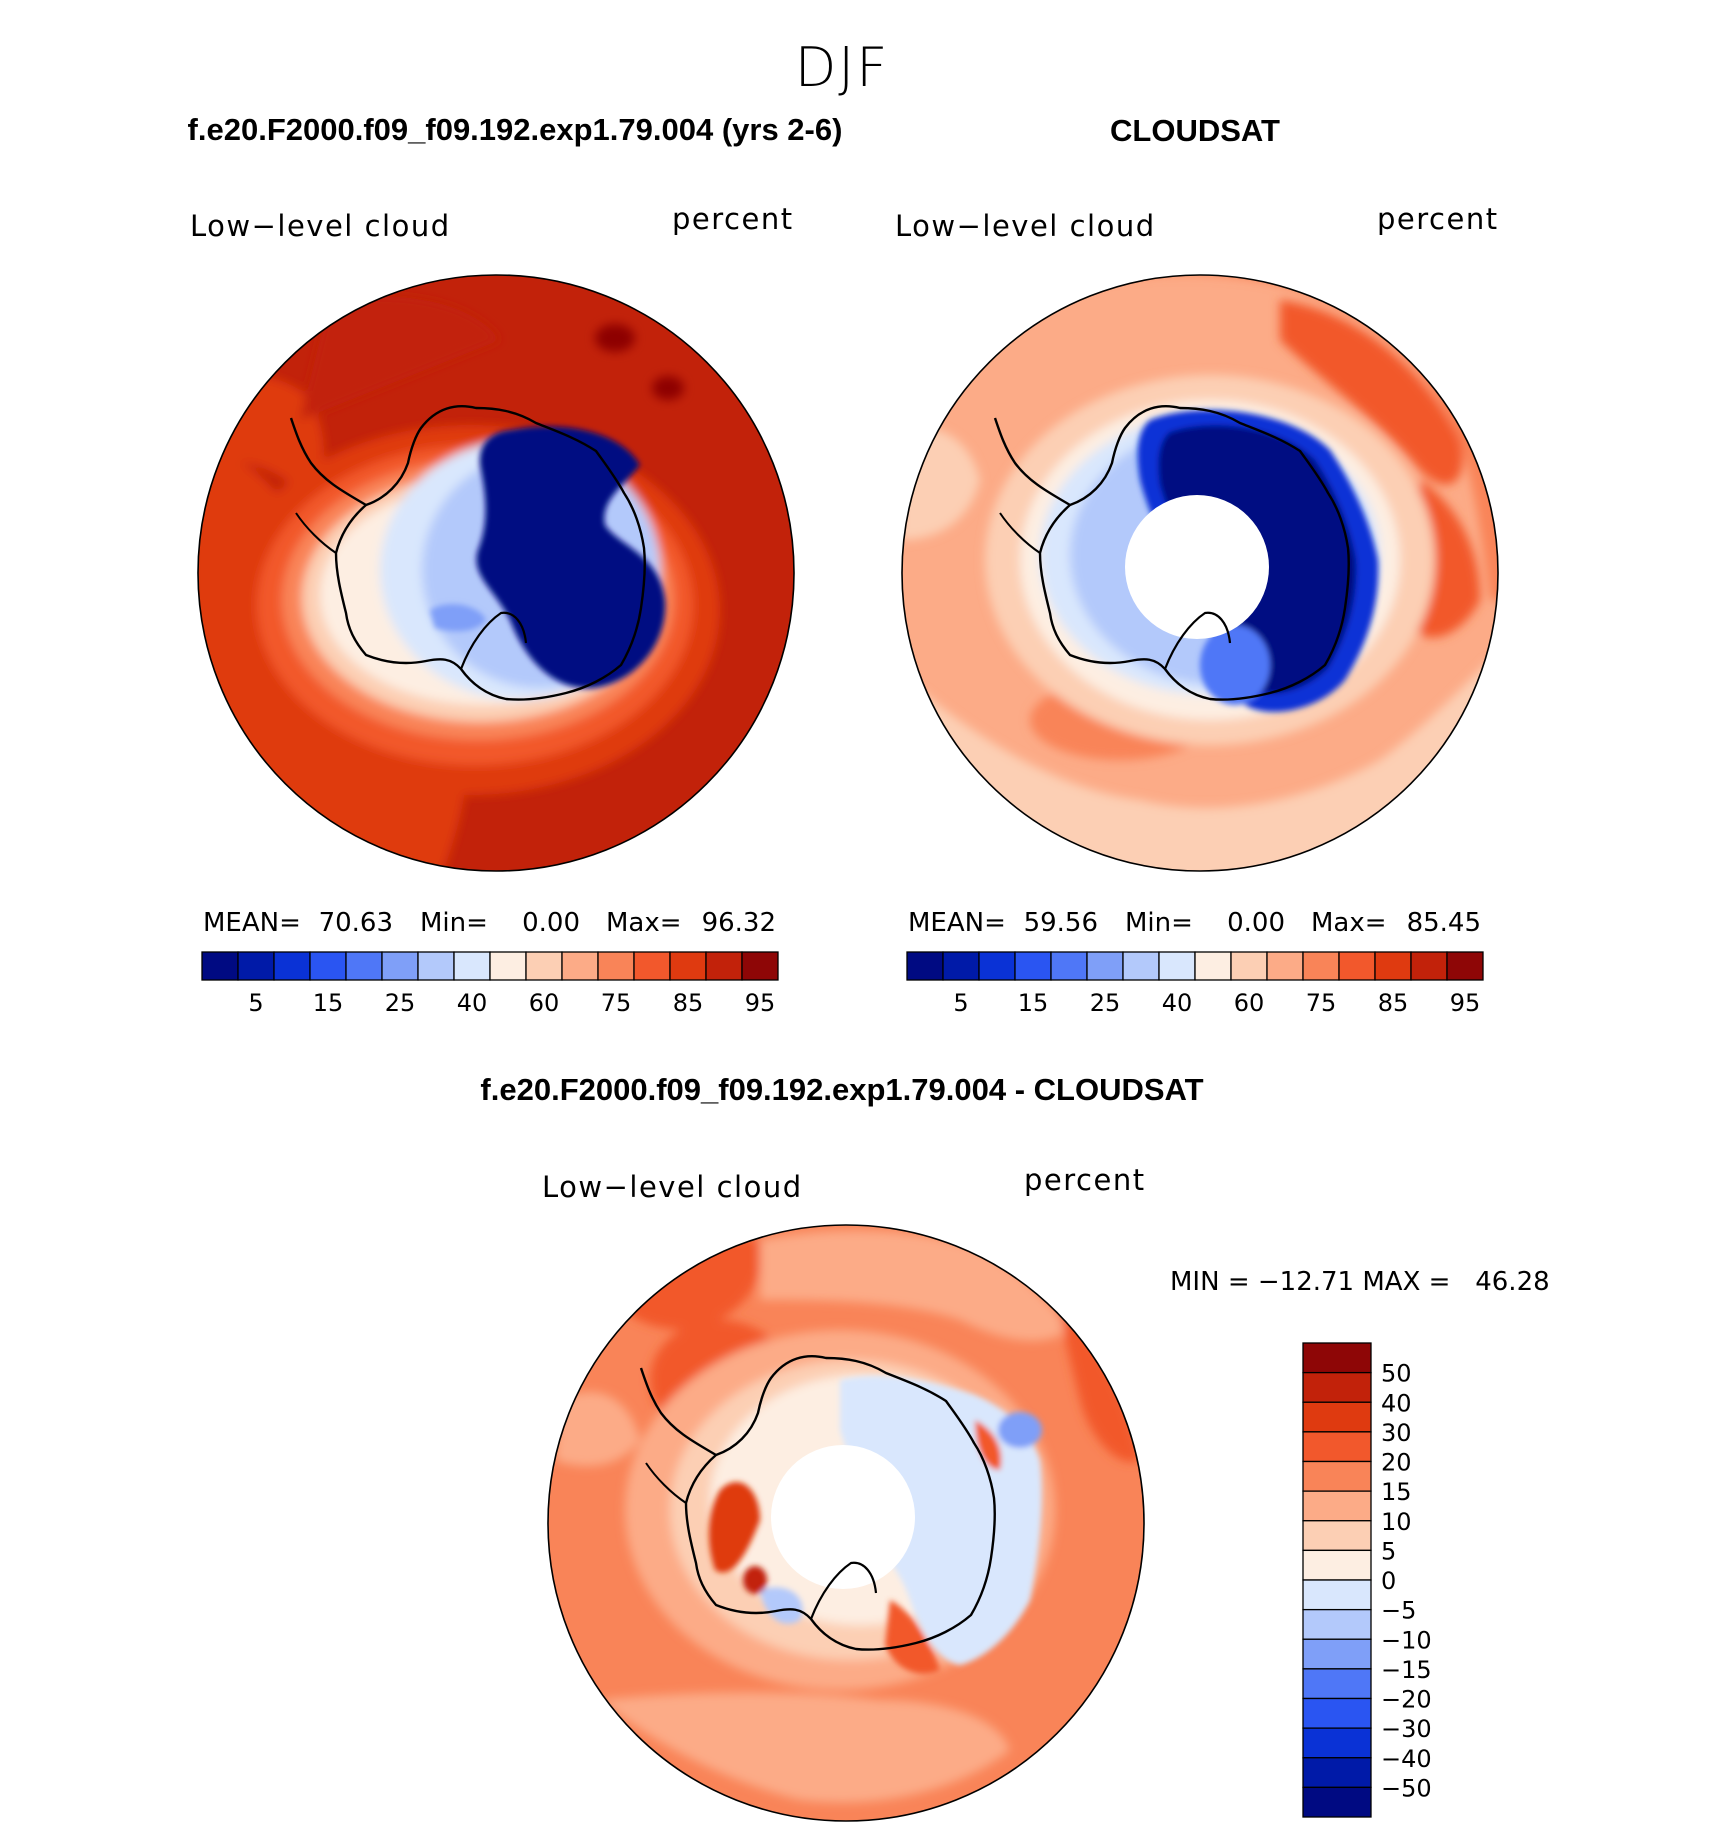 Image resolution: width=1710 pixels, height=1839 pixels. I want to click on diff-labelbar-tick: −30, so click(1406, 1729).